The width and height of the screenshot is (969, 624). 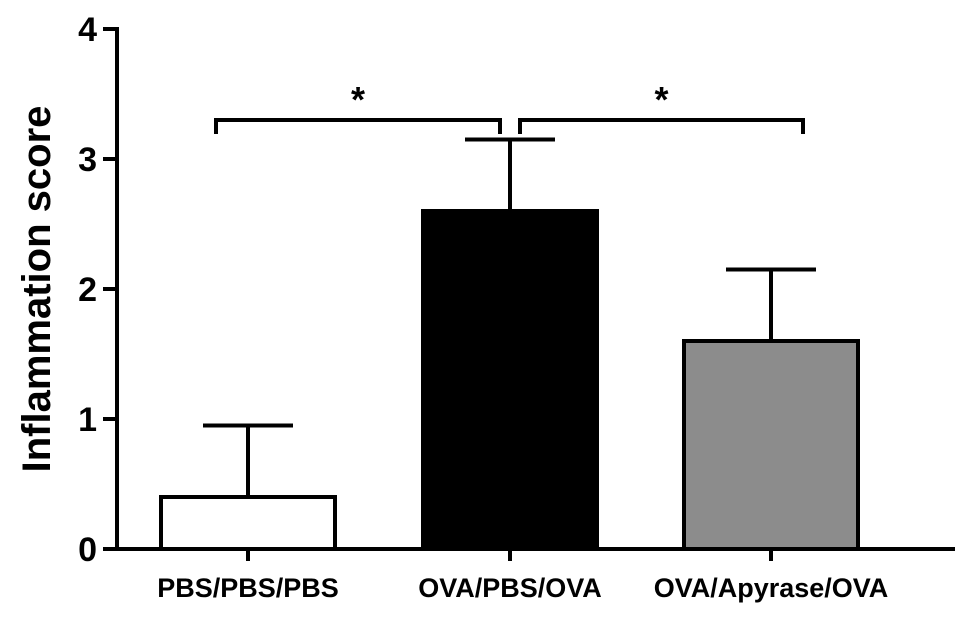 I want to click on y-axis-label: Inflammation score, so click(x=37, y=289).